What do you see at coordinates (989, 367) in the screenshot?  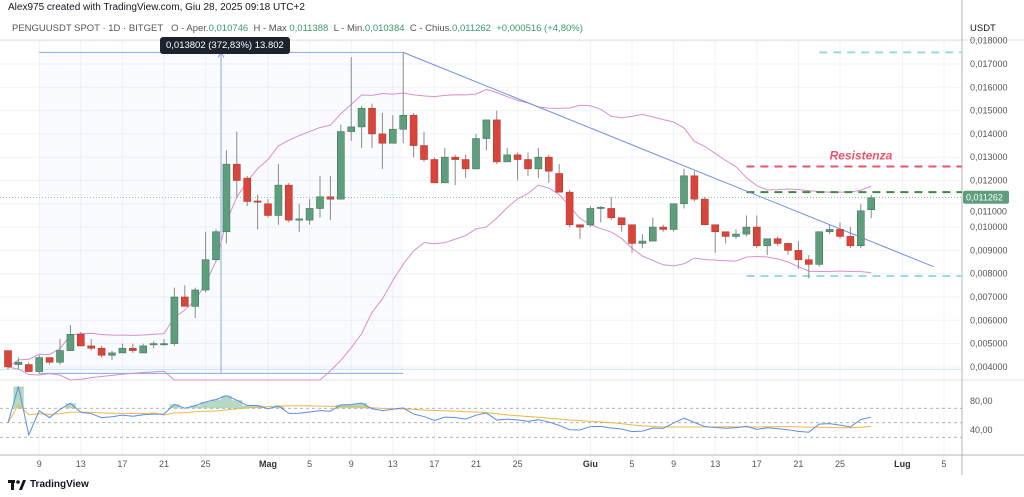 I see `price-axis-label: 0,004000` at bounding box center [989, 367].